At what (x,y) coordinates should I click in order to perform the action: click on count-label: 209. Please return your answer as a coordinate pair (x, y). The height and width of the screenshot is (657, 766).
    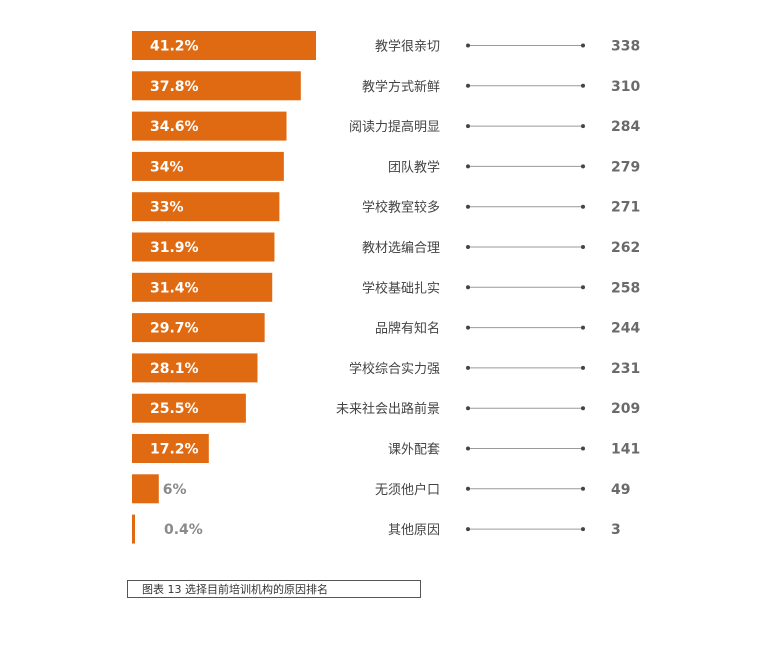
    Looking at the image, I should click on (625, 409).